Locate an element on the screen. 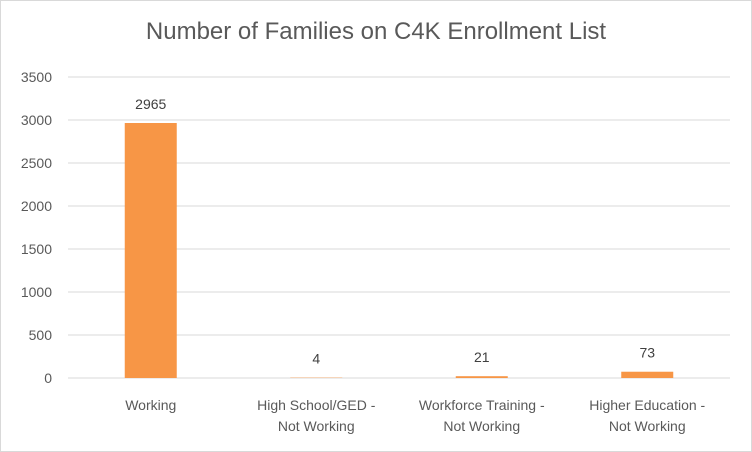 Image resolution: width=752 pixels, height=452 pixels. x-tick-label: Workforce Training - Not Working is located at coordinates (482, 415).